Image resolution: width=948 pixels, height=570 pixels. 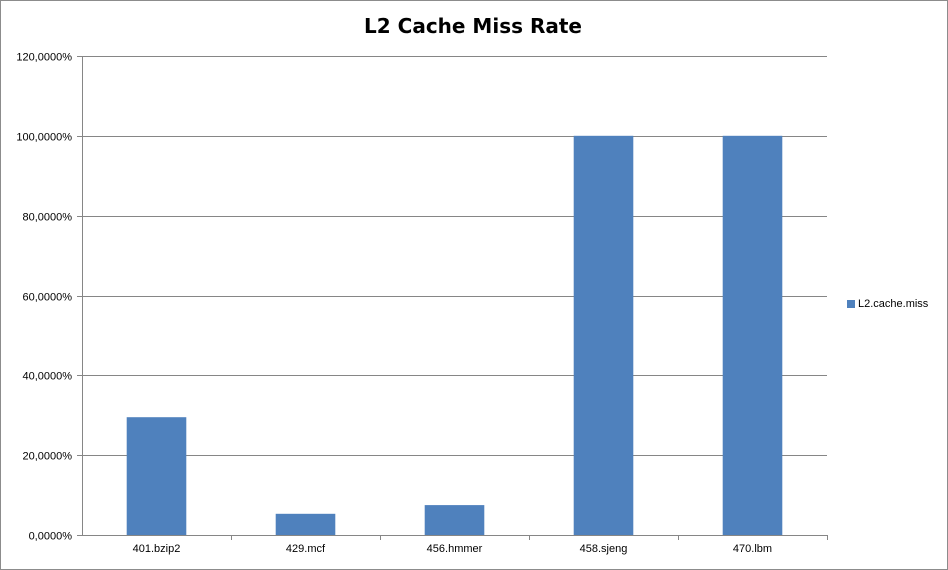 I want to click on legend-label: L2.cache.miss, so click(x=893, y=304).